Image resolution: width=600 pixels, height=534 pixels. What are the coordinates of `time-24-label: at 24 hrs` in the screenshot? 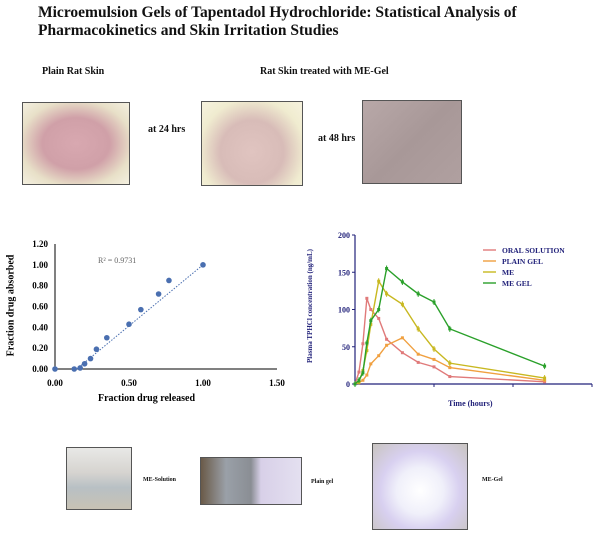 It's located at (167, 129).